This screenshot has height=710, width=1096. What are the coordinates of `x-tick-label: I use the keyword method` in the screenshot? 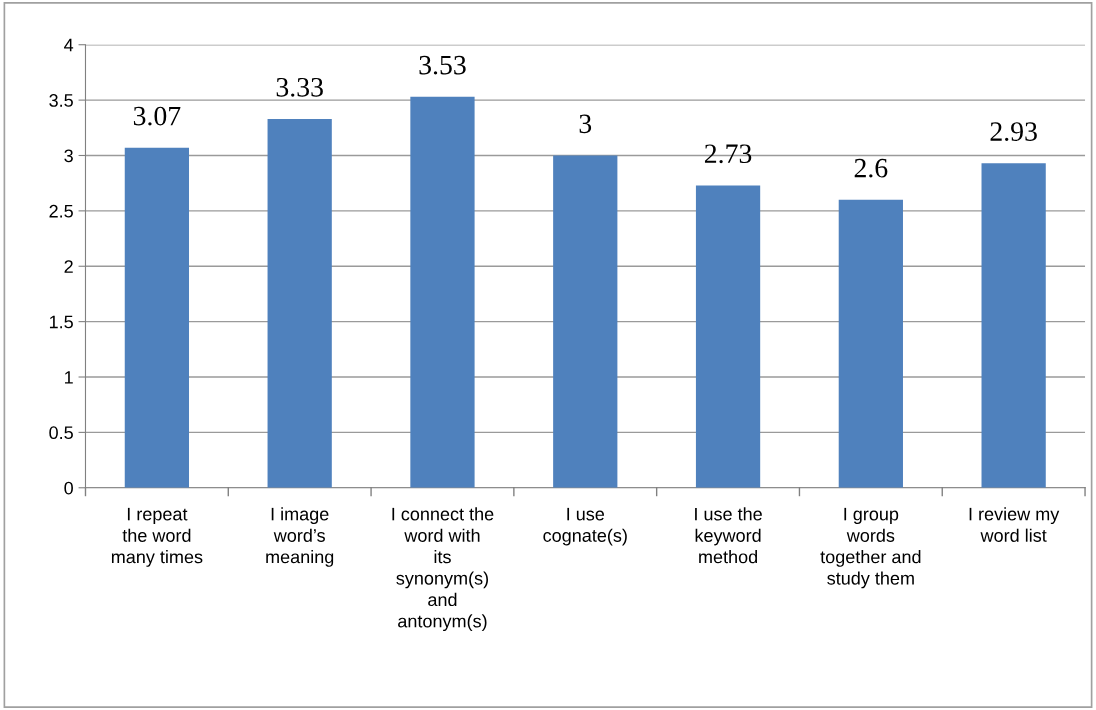 It's located at (728, 535).